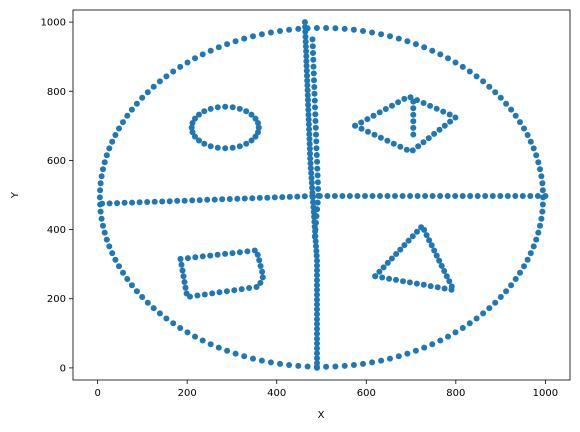 Image resolution: width=580 pixels, height=432 pixels. Describe the element at coordinates (366, 393) in the screenshot. I see `x-tick-label: 600` at that location.